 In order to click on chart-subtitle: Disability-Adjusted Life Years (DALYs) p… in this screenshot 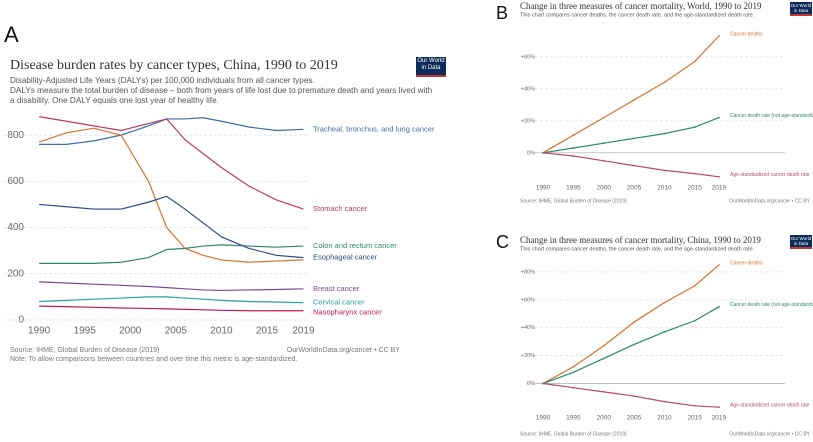, I will do `click(162, 80)`.